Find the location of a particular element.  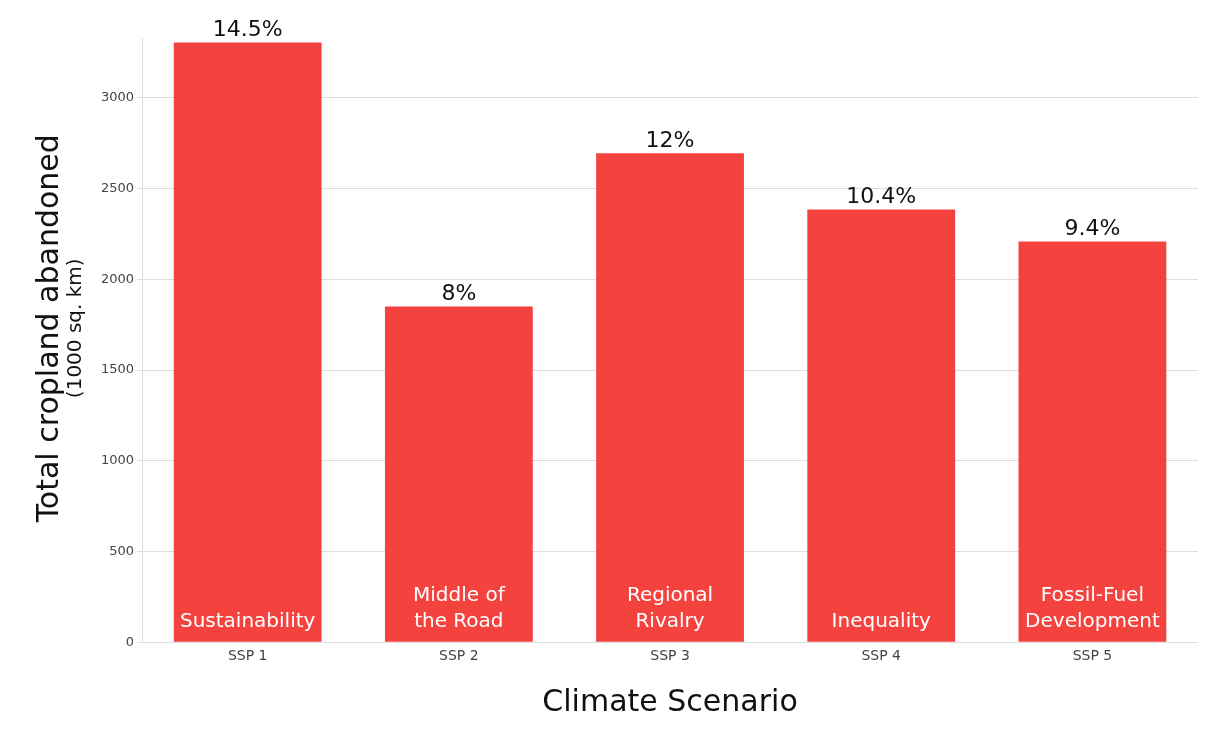

annotation: 10.4% is located at coordinates (881, 196).